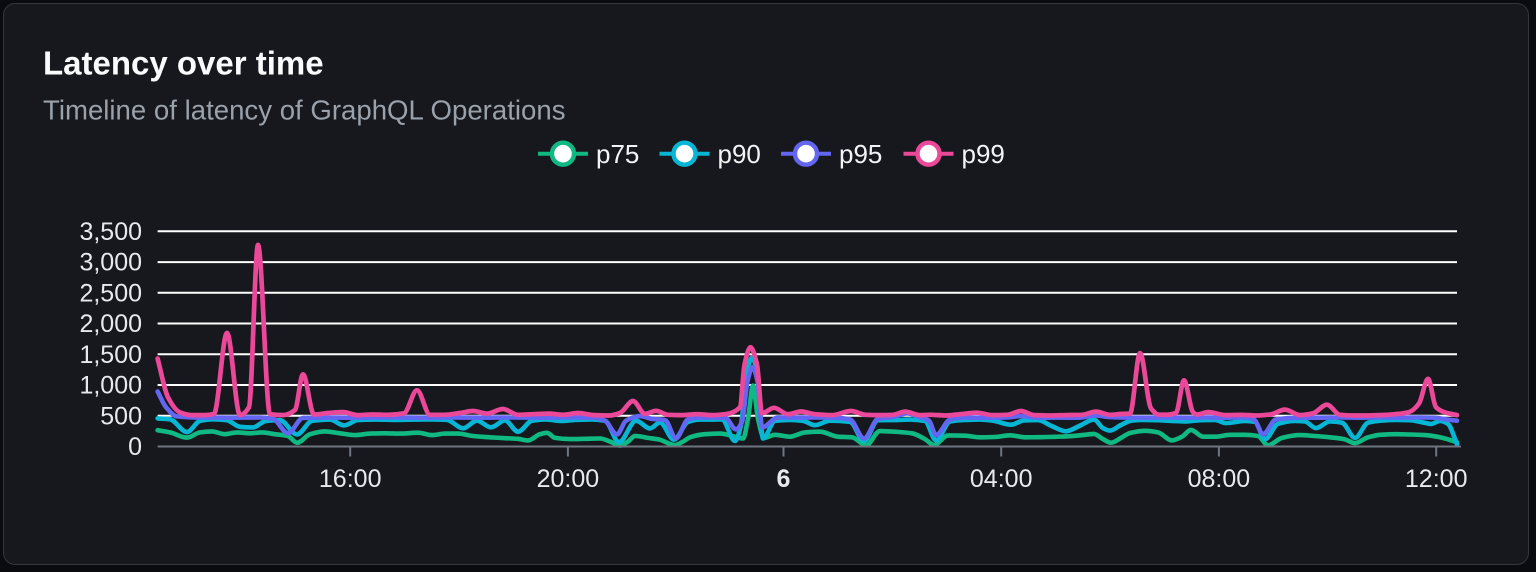 Image resolution: width=1536 pixels, height=572 pixels. I want to click on svg-text: 3,000, so click(110, 263).